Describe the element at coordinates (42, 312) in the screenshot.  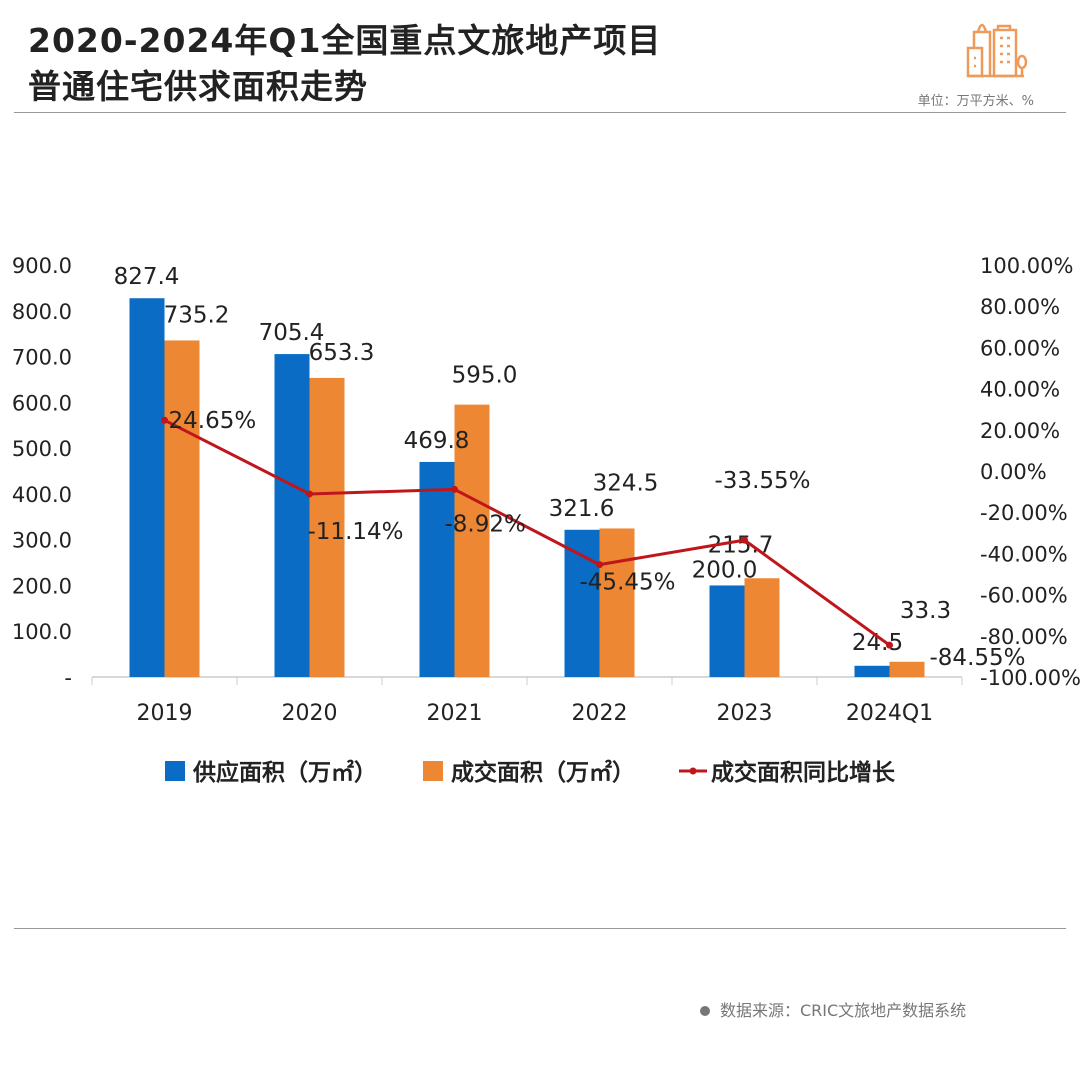
I see `left-axis-tick: 800.0` at that location.